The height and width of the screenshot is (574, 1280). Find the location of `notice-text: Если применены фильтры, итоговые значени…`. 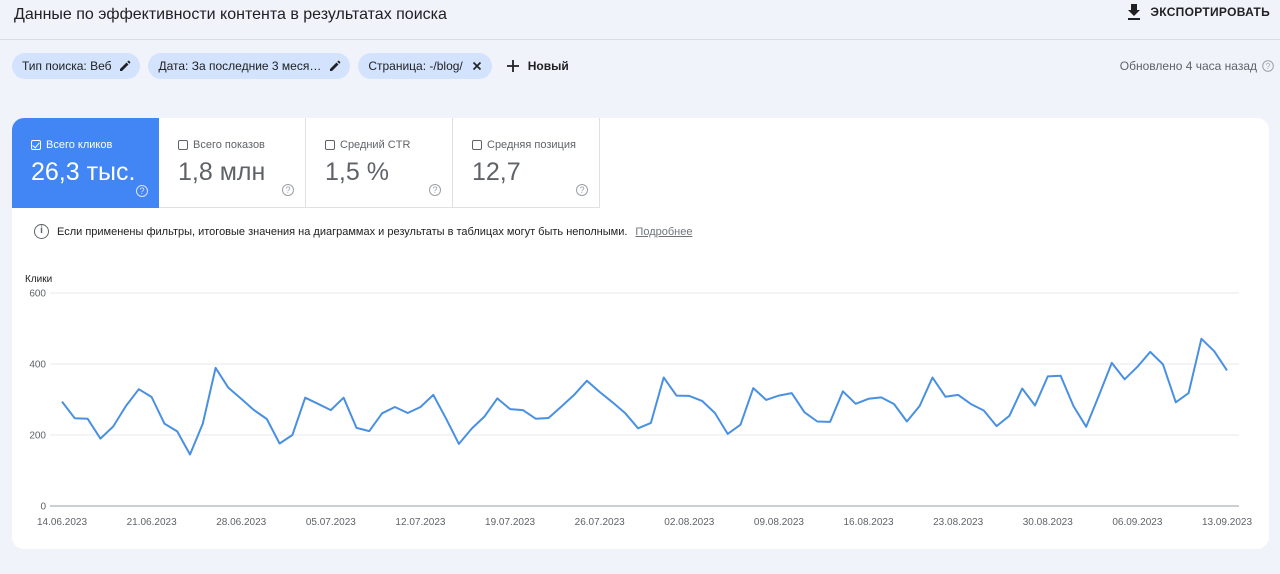

notice-text: Если применены фильтры, итоговые значени… is located at coordinates (342, 231).